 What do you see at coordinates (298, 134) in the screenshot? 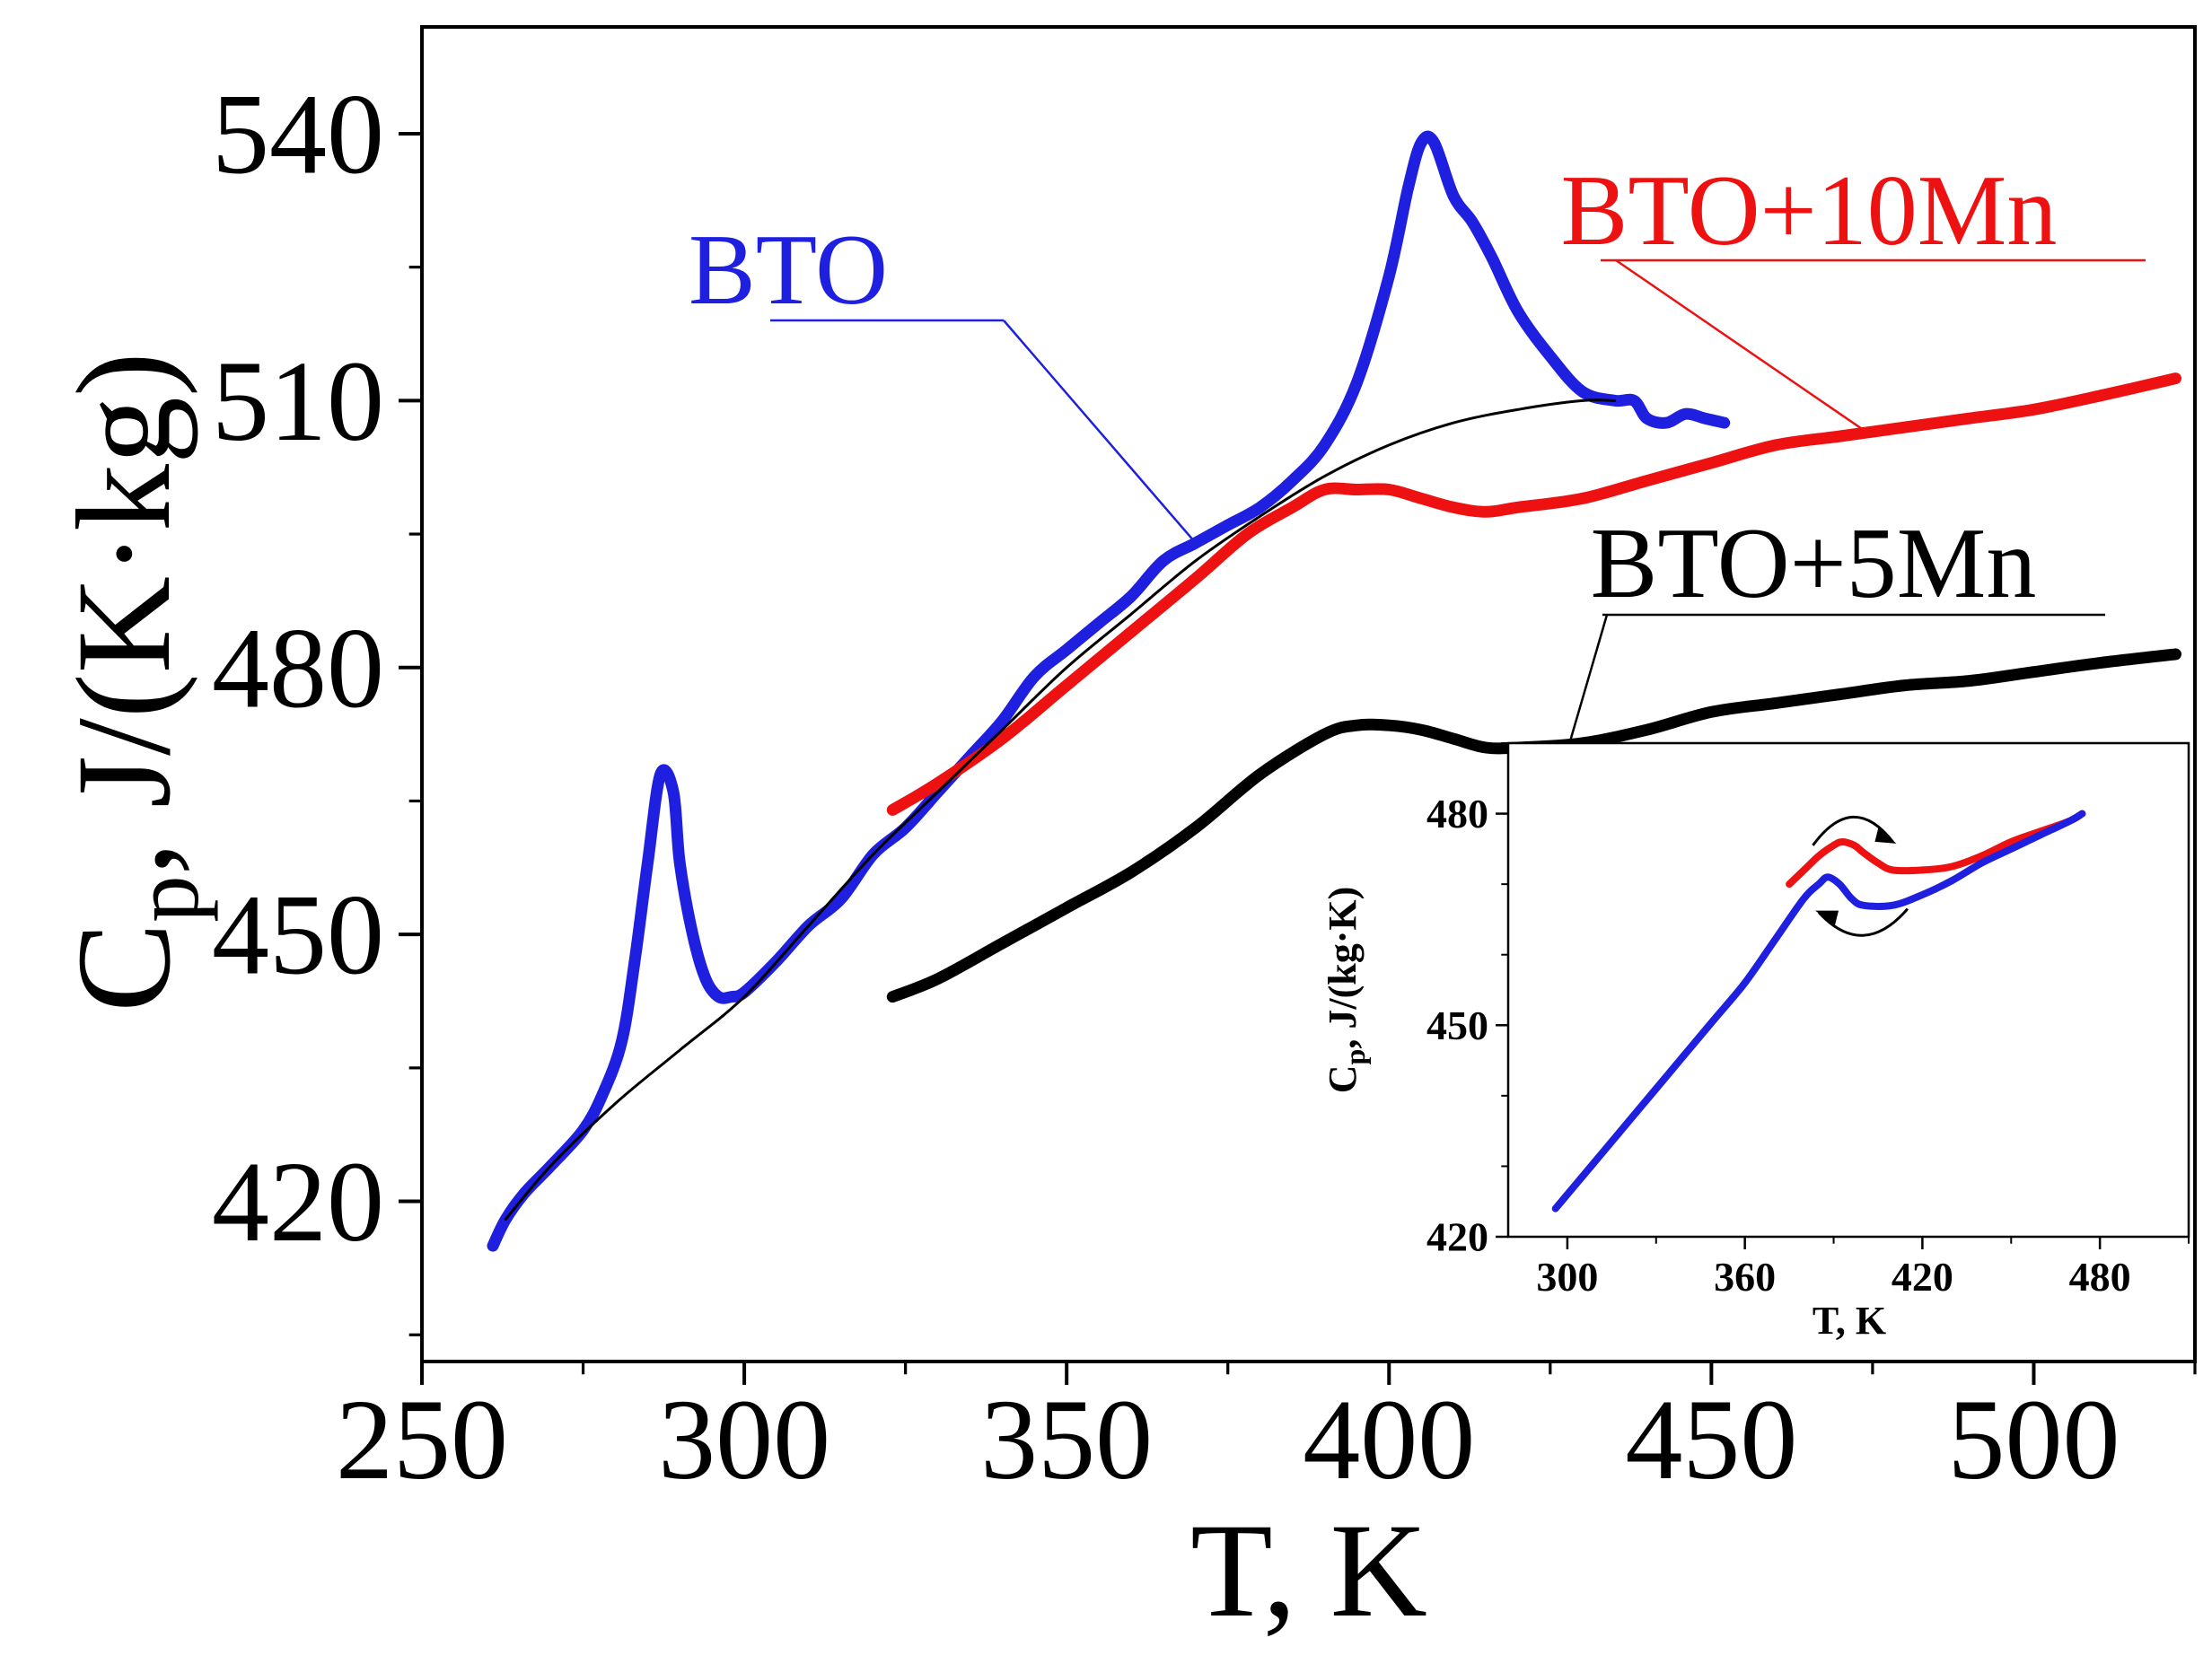
I see `main-y-tick-label: 540` at bounding box center [298, 134].